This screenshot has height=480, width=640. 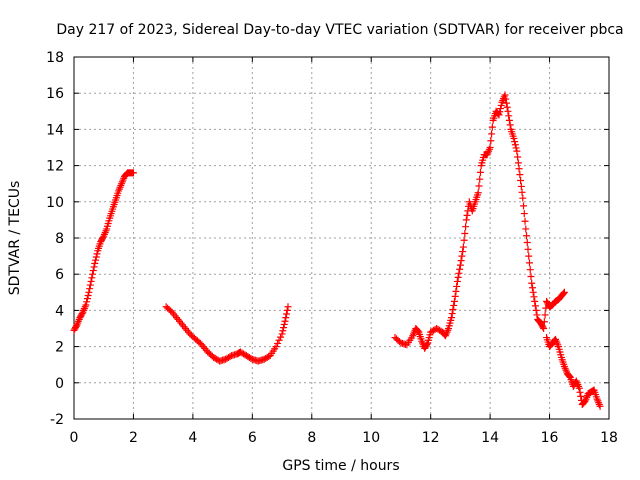 I want to click on x-tick-label: 4, so click(x=192, y=438).